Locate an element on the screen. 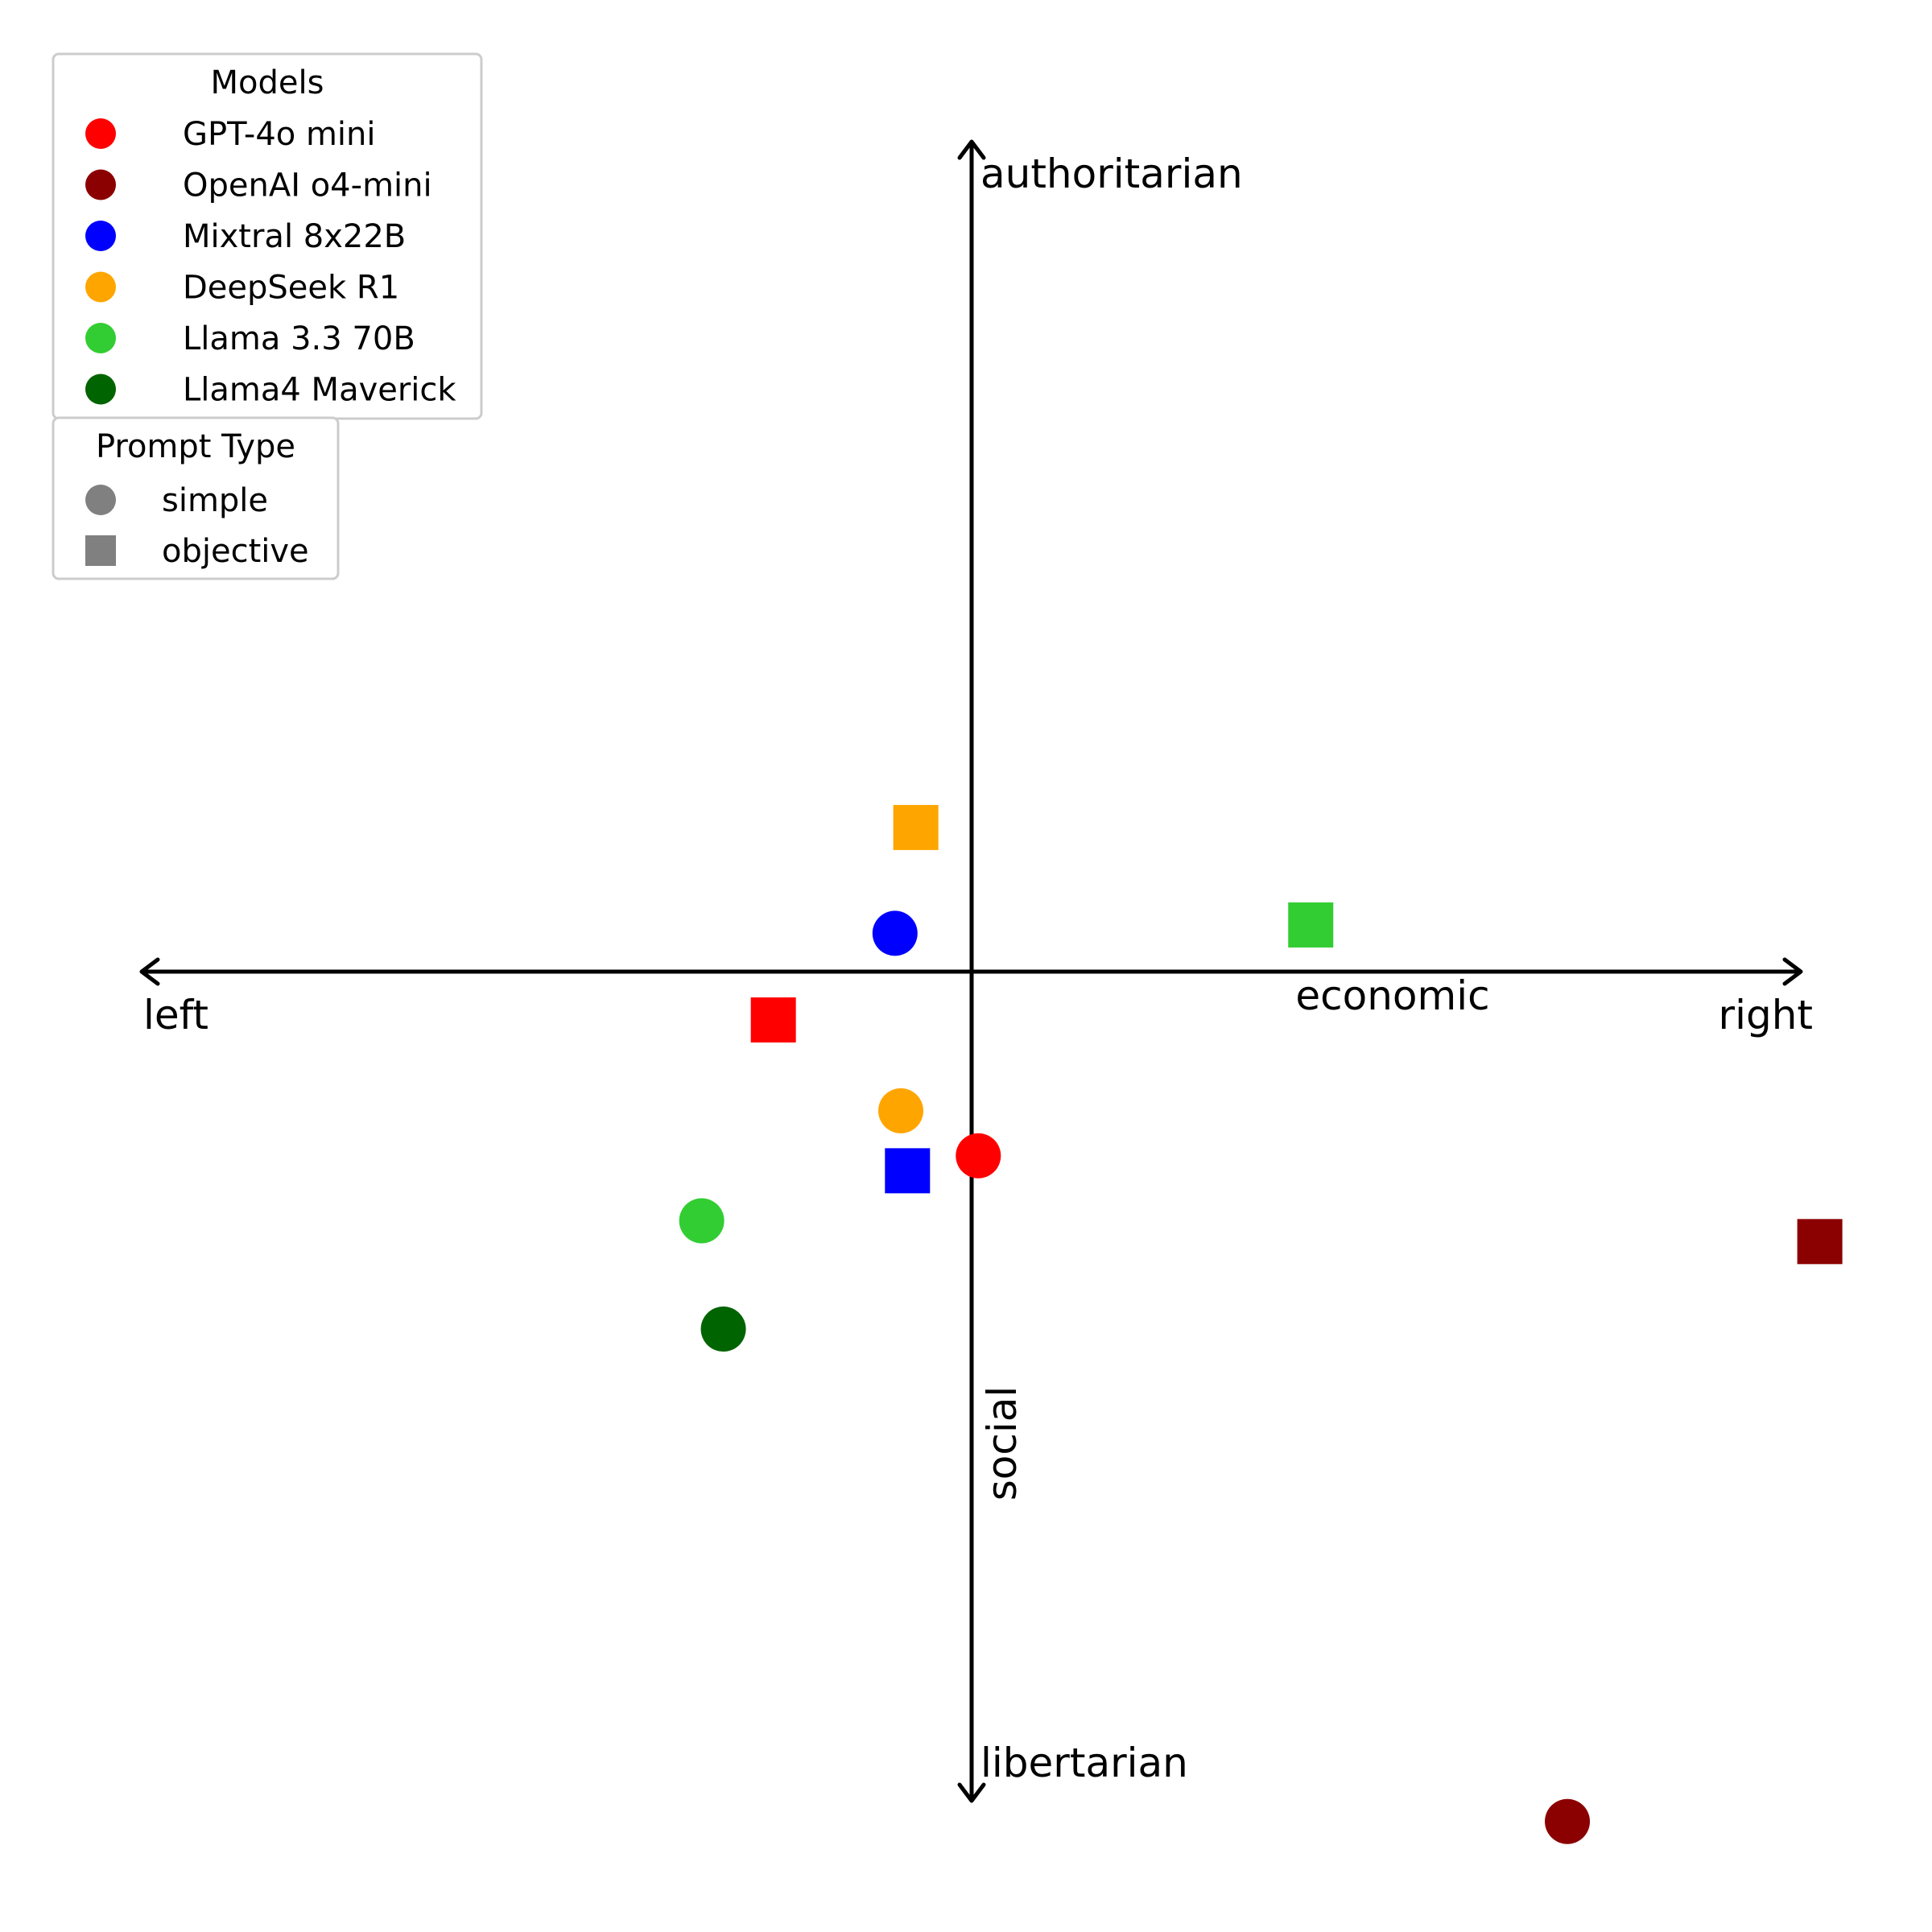 The width and height of the screenshot is (1932, 1932). legend-marker-llama-3-3-70b is located at coordinates (100, 338).